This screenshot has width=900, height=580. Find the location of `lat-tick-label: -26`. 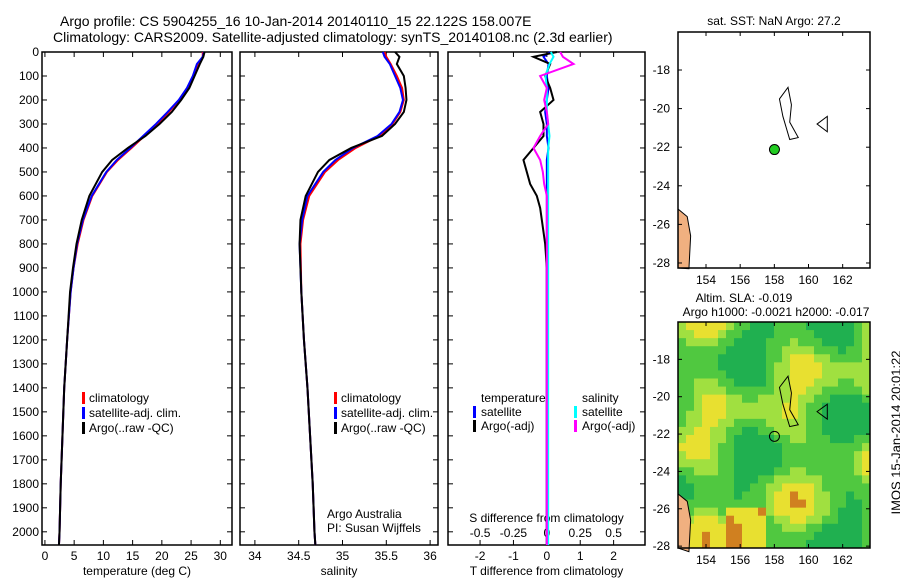

lat-tick-label: -26 is located at coordinates (662, 224).